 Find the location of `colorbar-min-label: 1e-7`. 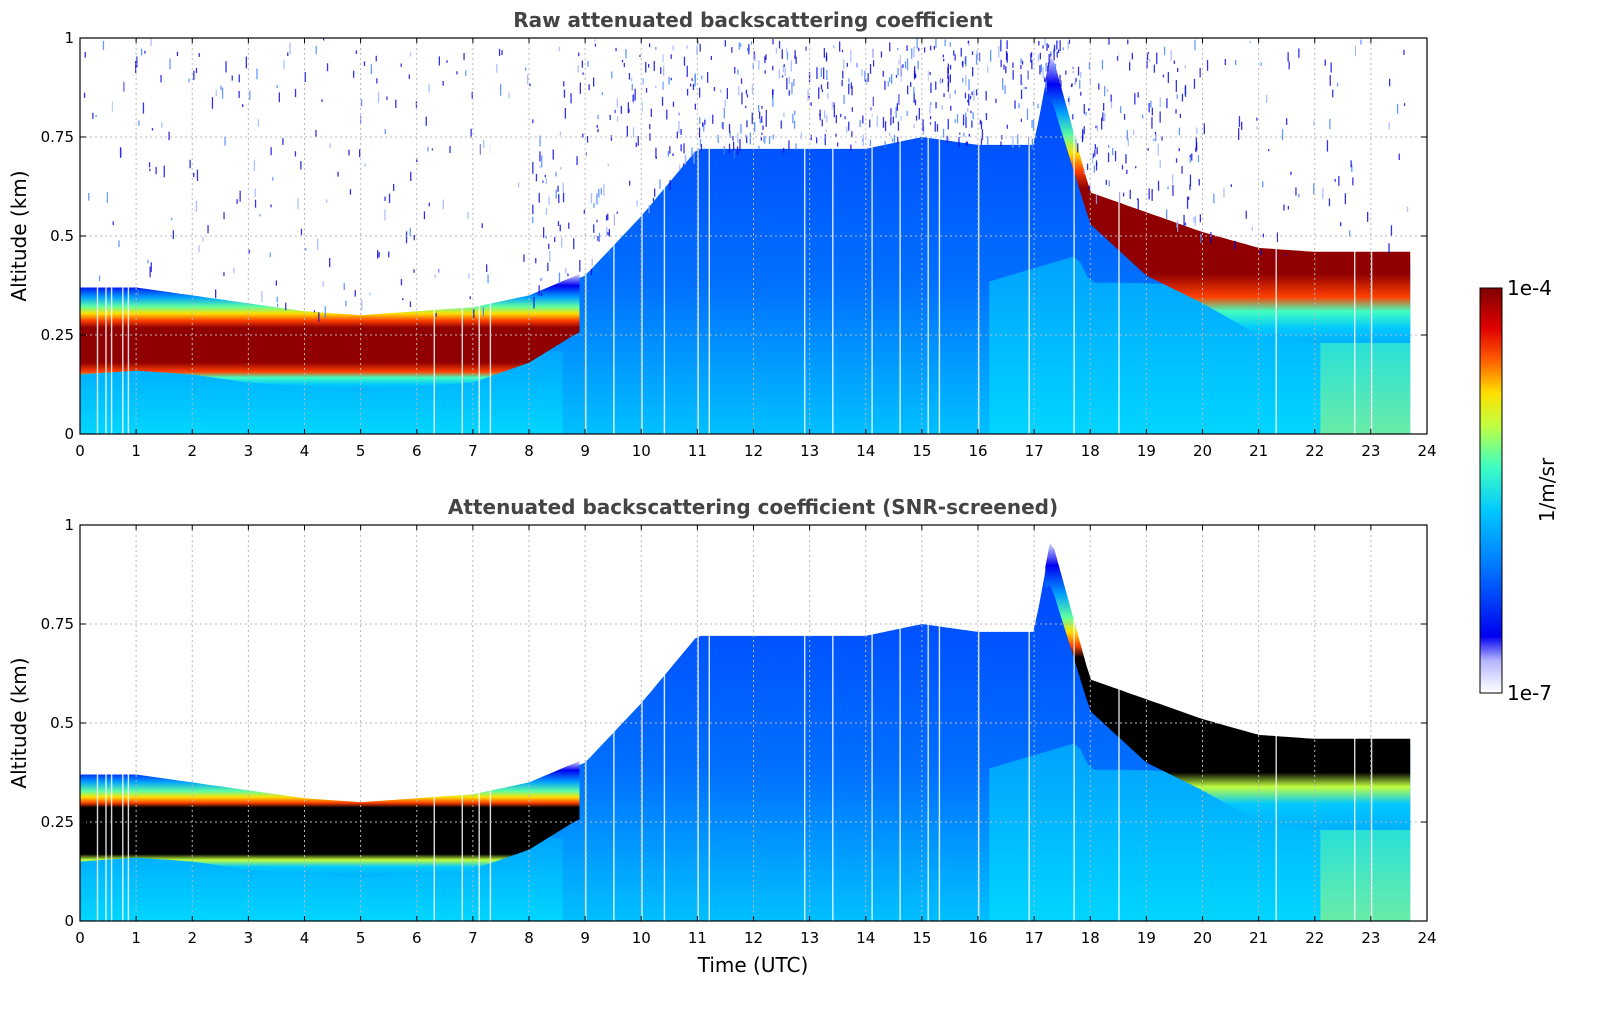

colorbar-min-label: 1e-7 is located at coordinates (1529, 693).